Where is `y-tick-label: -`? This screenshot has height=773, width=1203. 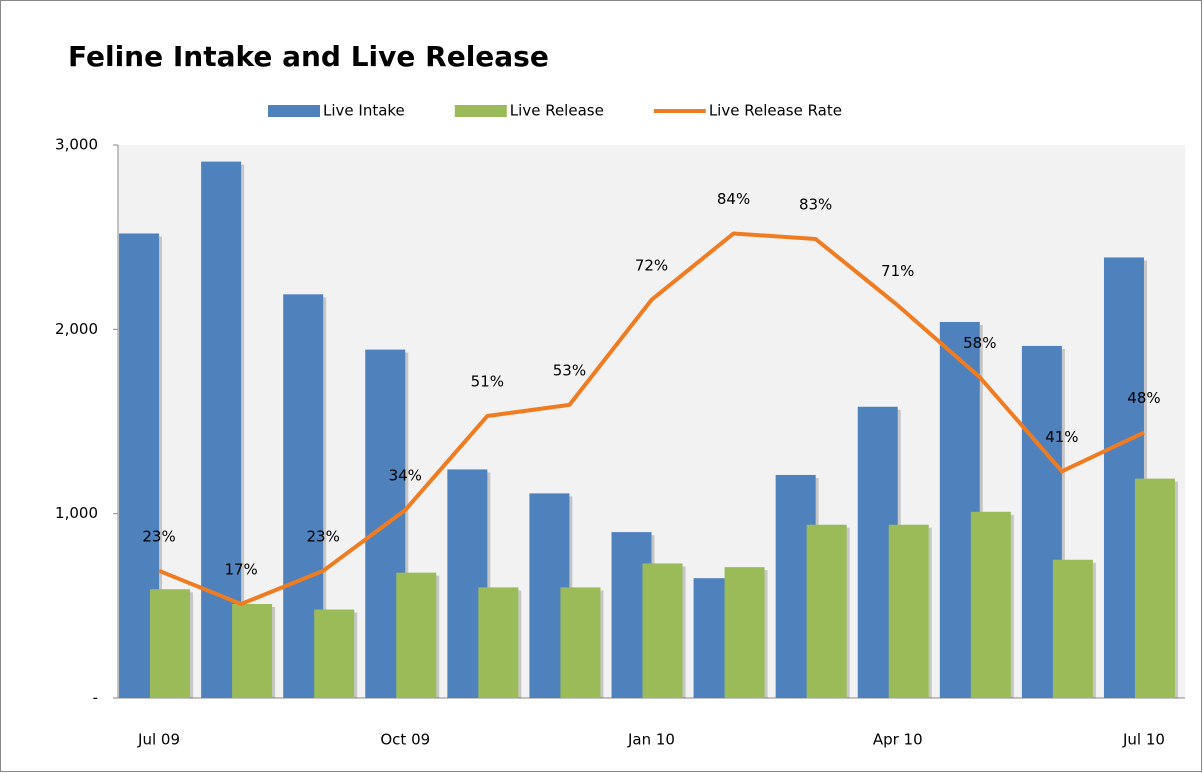 y-tick-label: - is located at coordinates (95, 698).